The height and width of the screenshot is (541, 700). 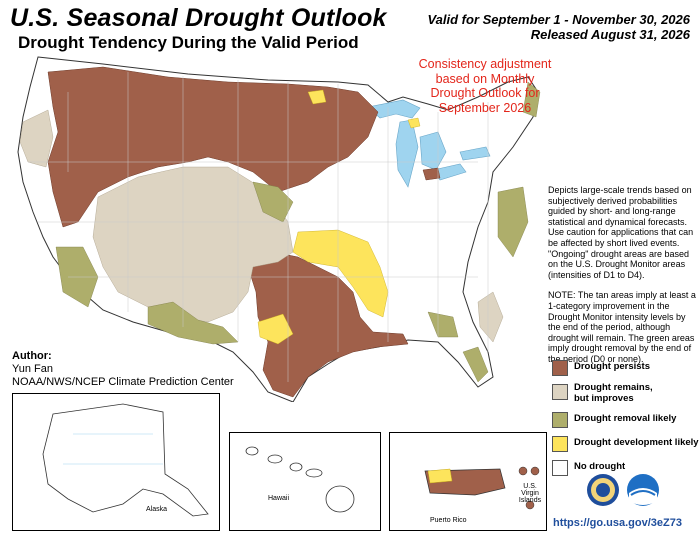 I want to click on legend-item-no-drought: No drought, so click(x=626, y=469).